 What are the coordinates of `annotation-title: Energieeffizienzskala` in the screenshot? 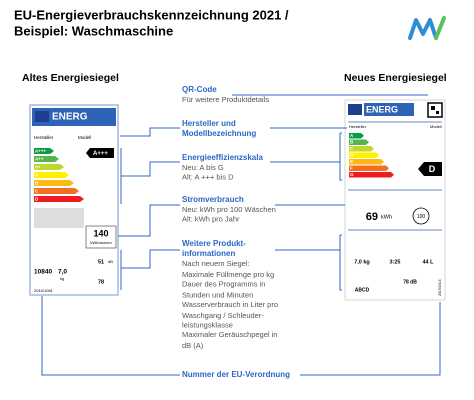 It's located at (222, 157).